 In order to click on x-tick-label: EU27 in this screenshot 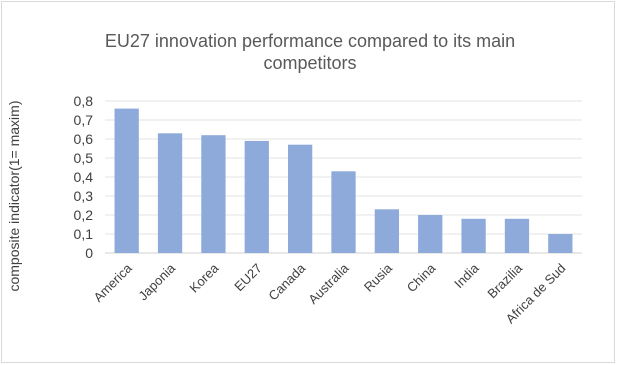, I will do `click(248, 278)`.